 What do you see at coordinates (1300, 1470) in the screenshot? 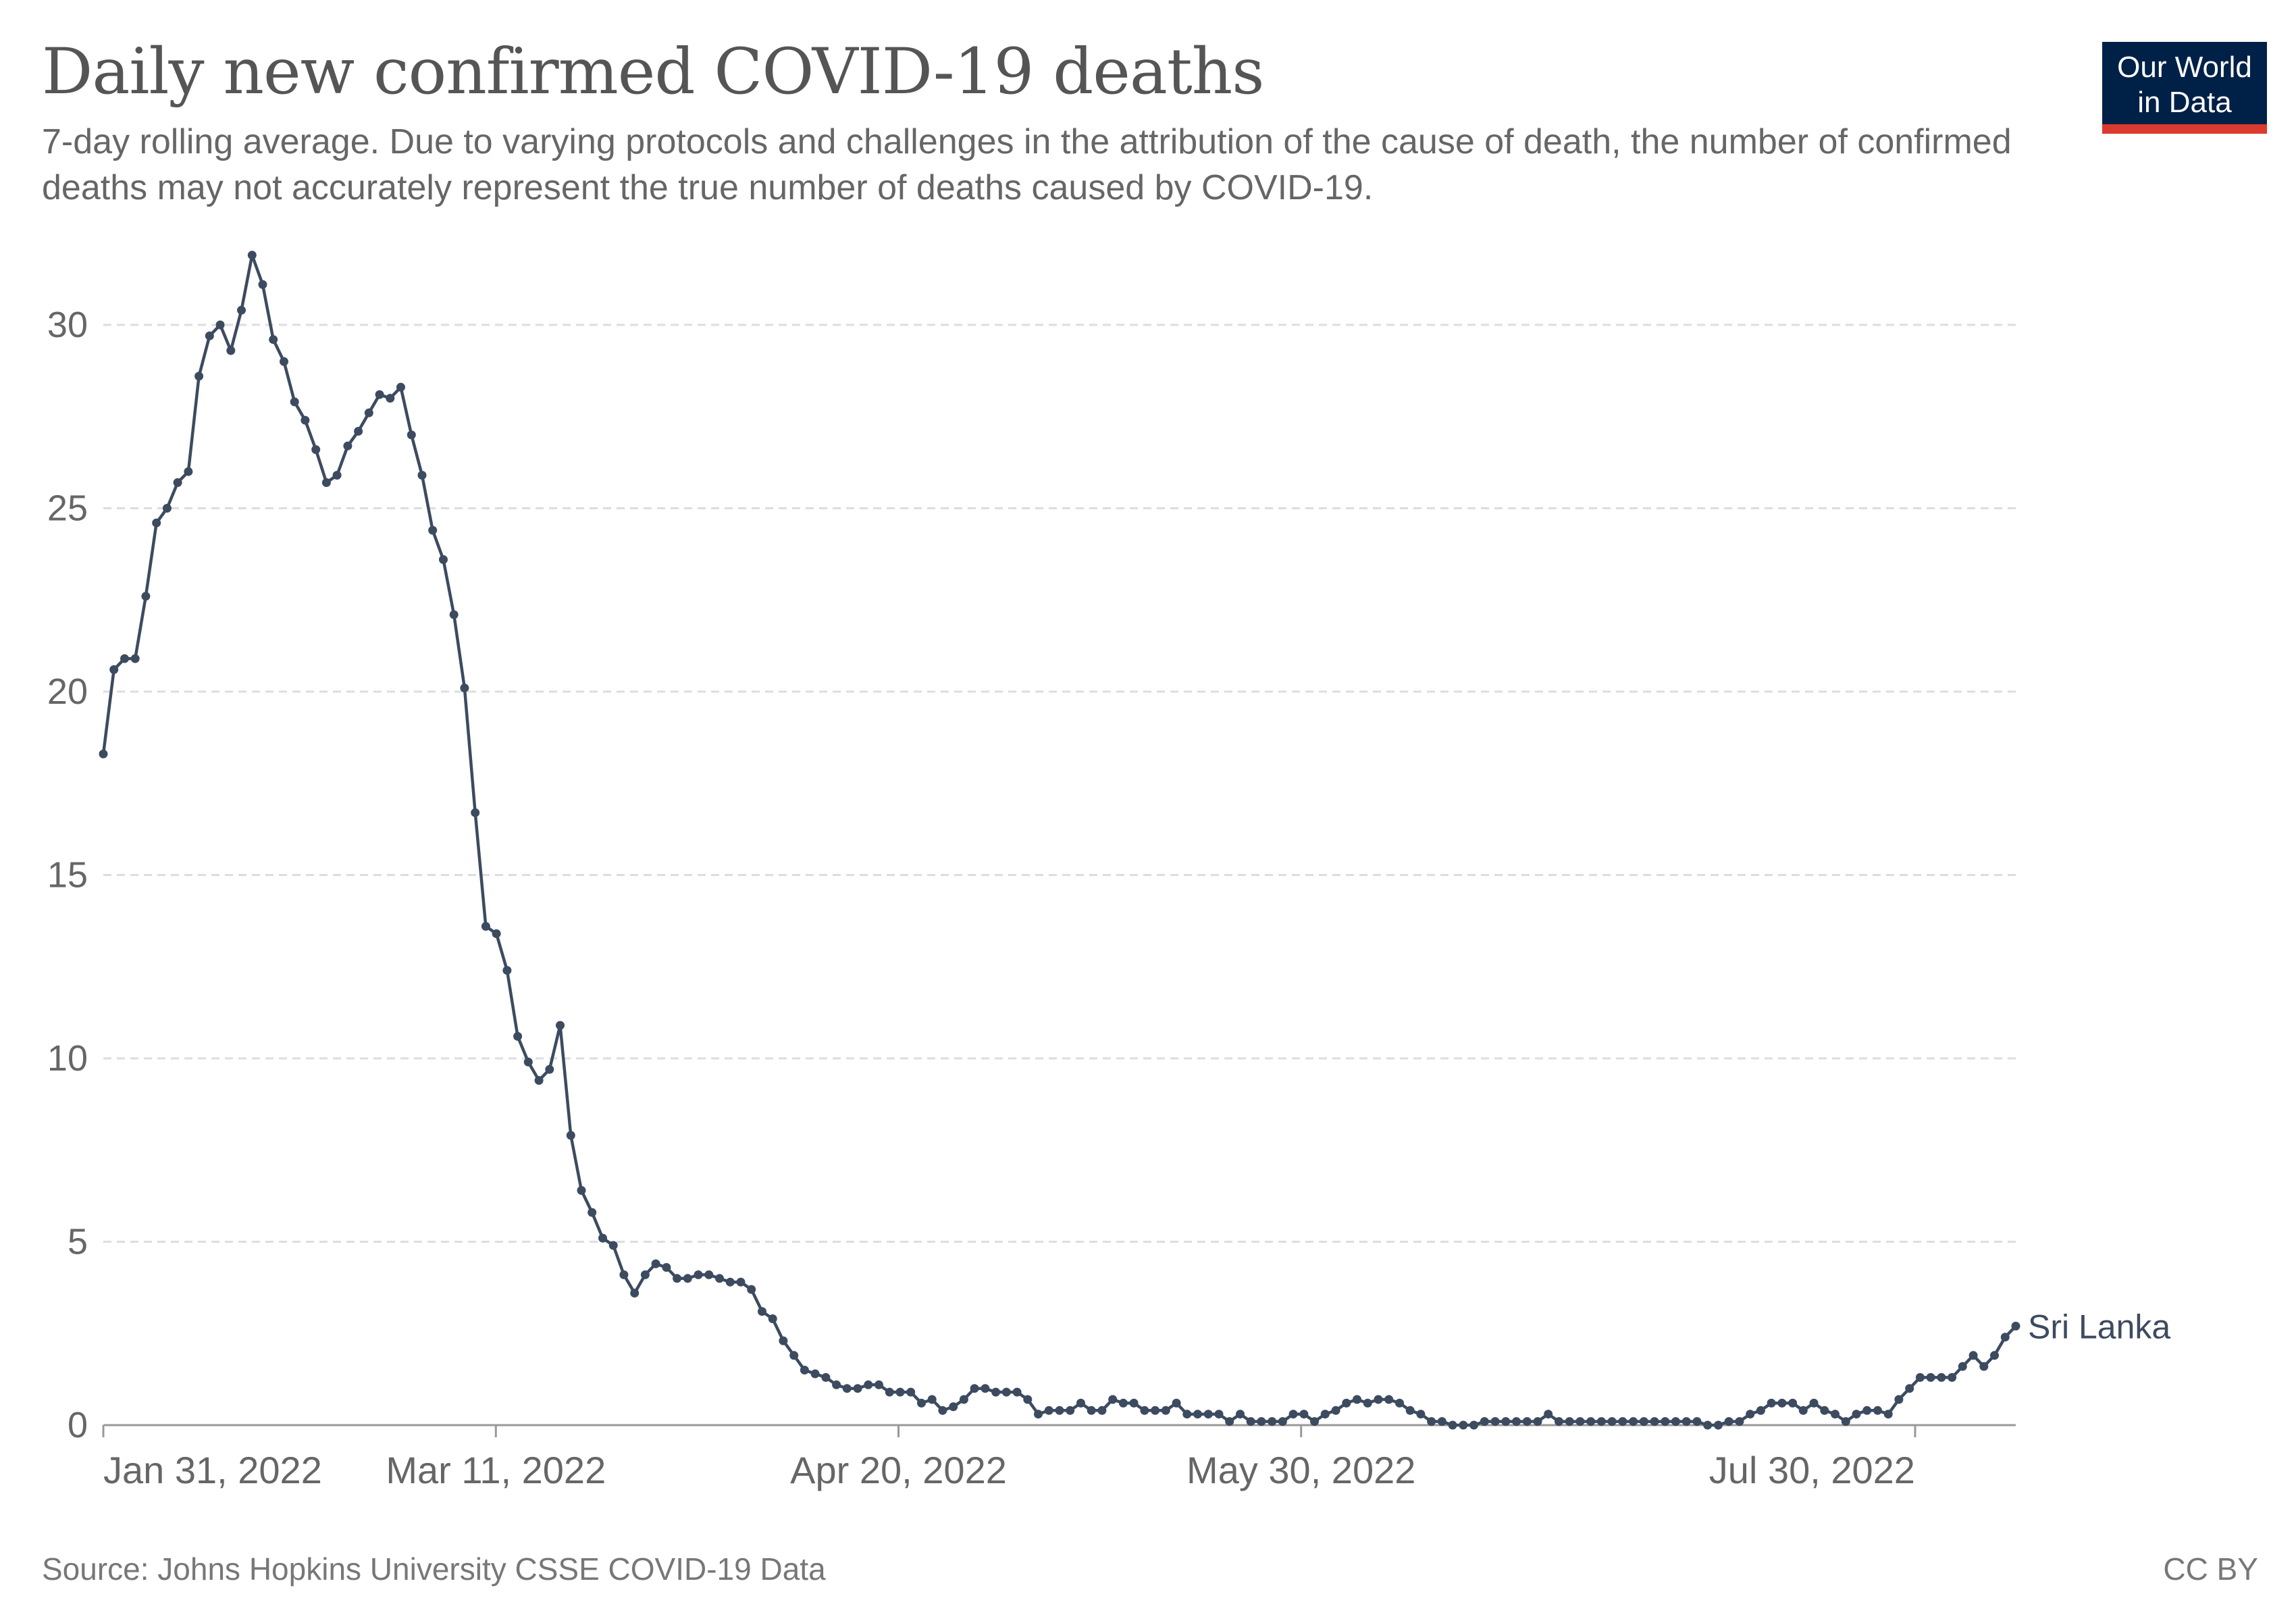
I see `x-tick-label: May 30, 2022` at bounding box center [1300, 1470].